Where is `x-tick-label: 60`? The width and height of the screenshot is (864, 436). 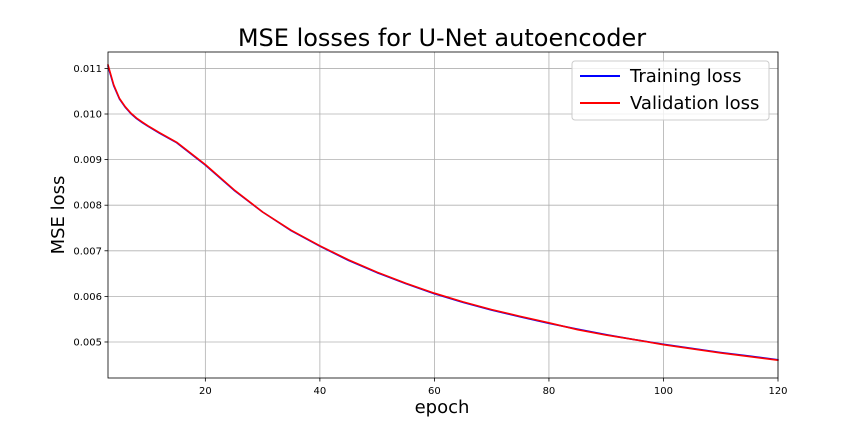 x-tick-label: 60 is located at coordinates (434, 391).